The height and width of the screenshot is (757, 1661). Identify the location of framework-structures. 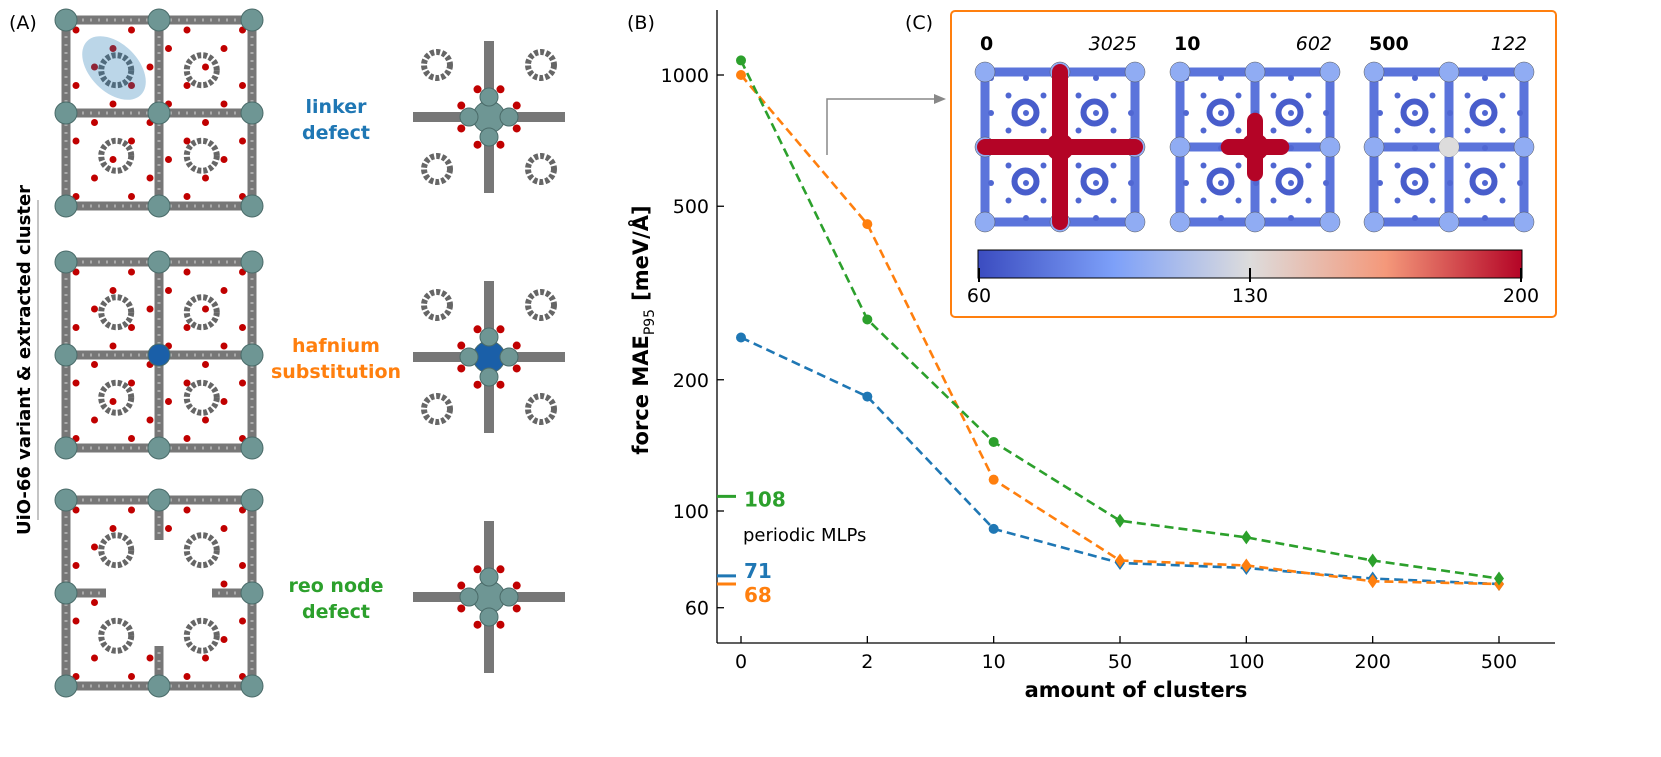
(159, 353).